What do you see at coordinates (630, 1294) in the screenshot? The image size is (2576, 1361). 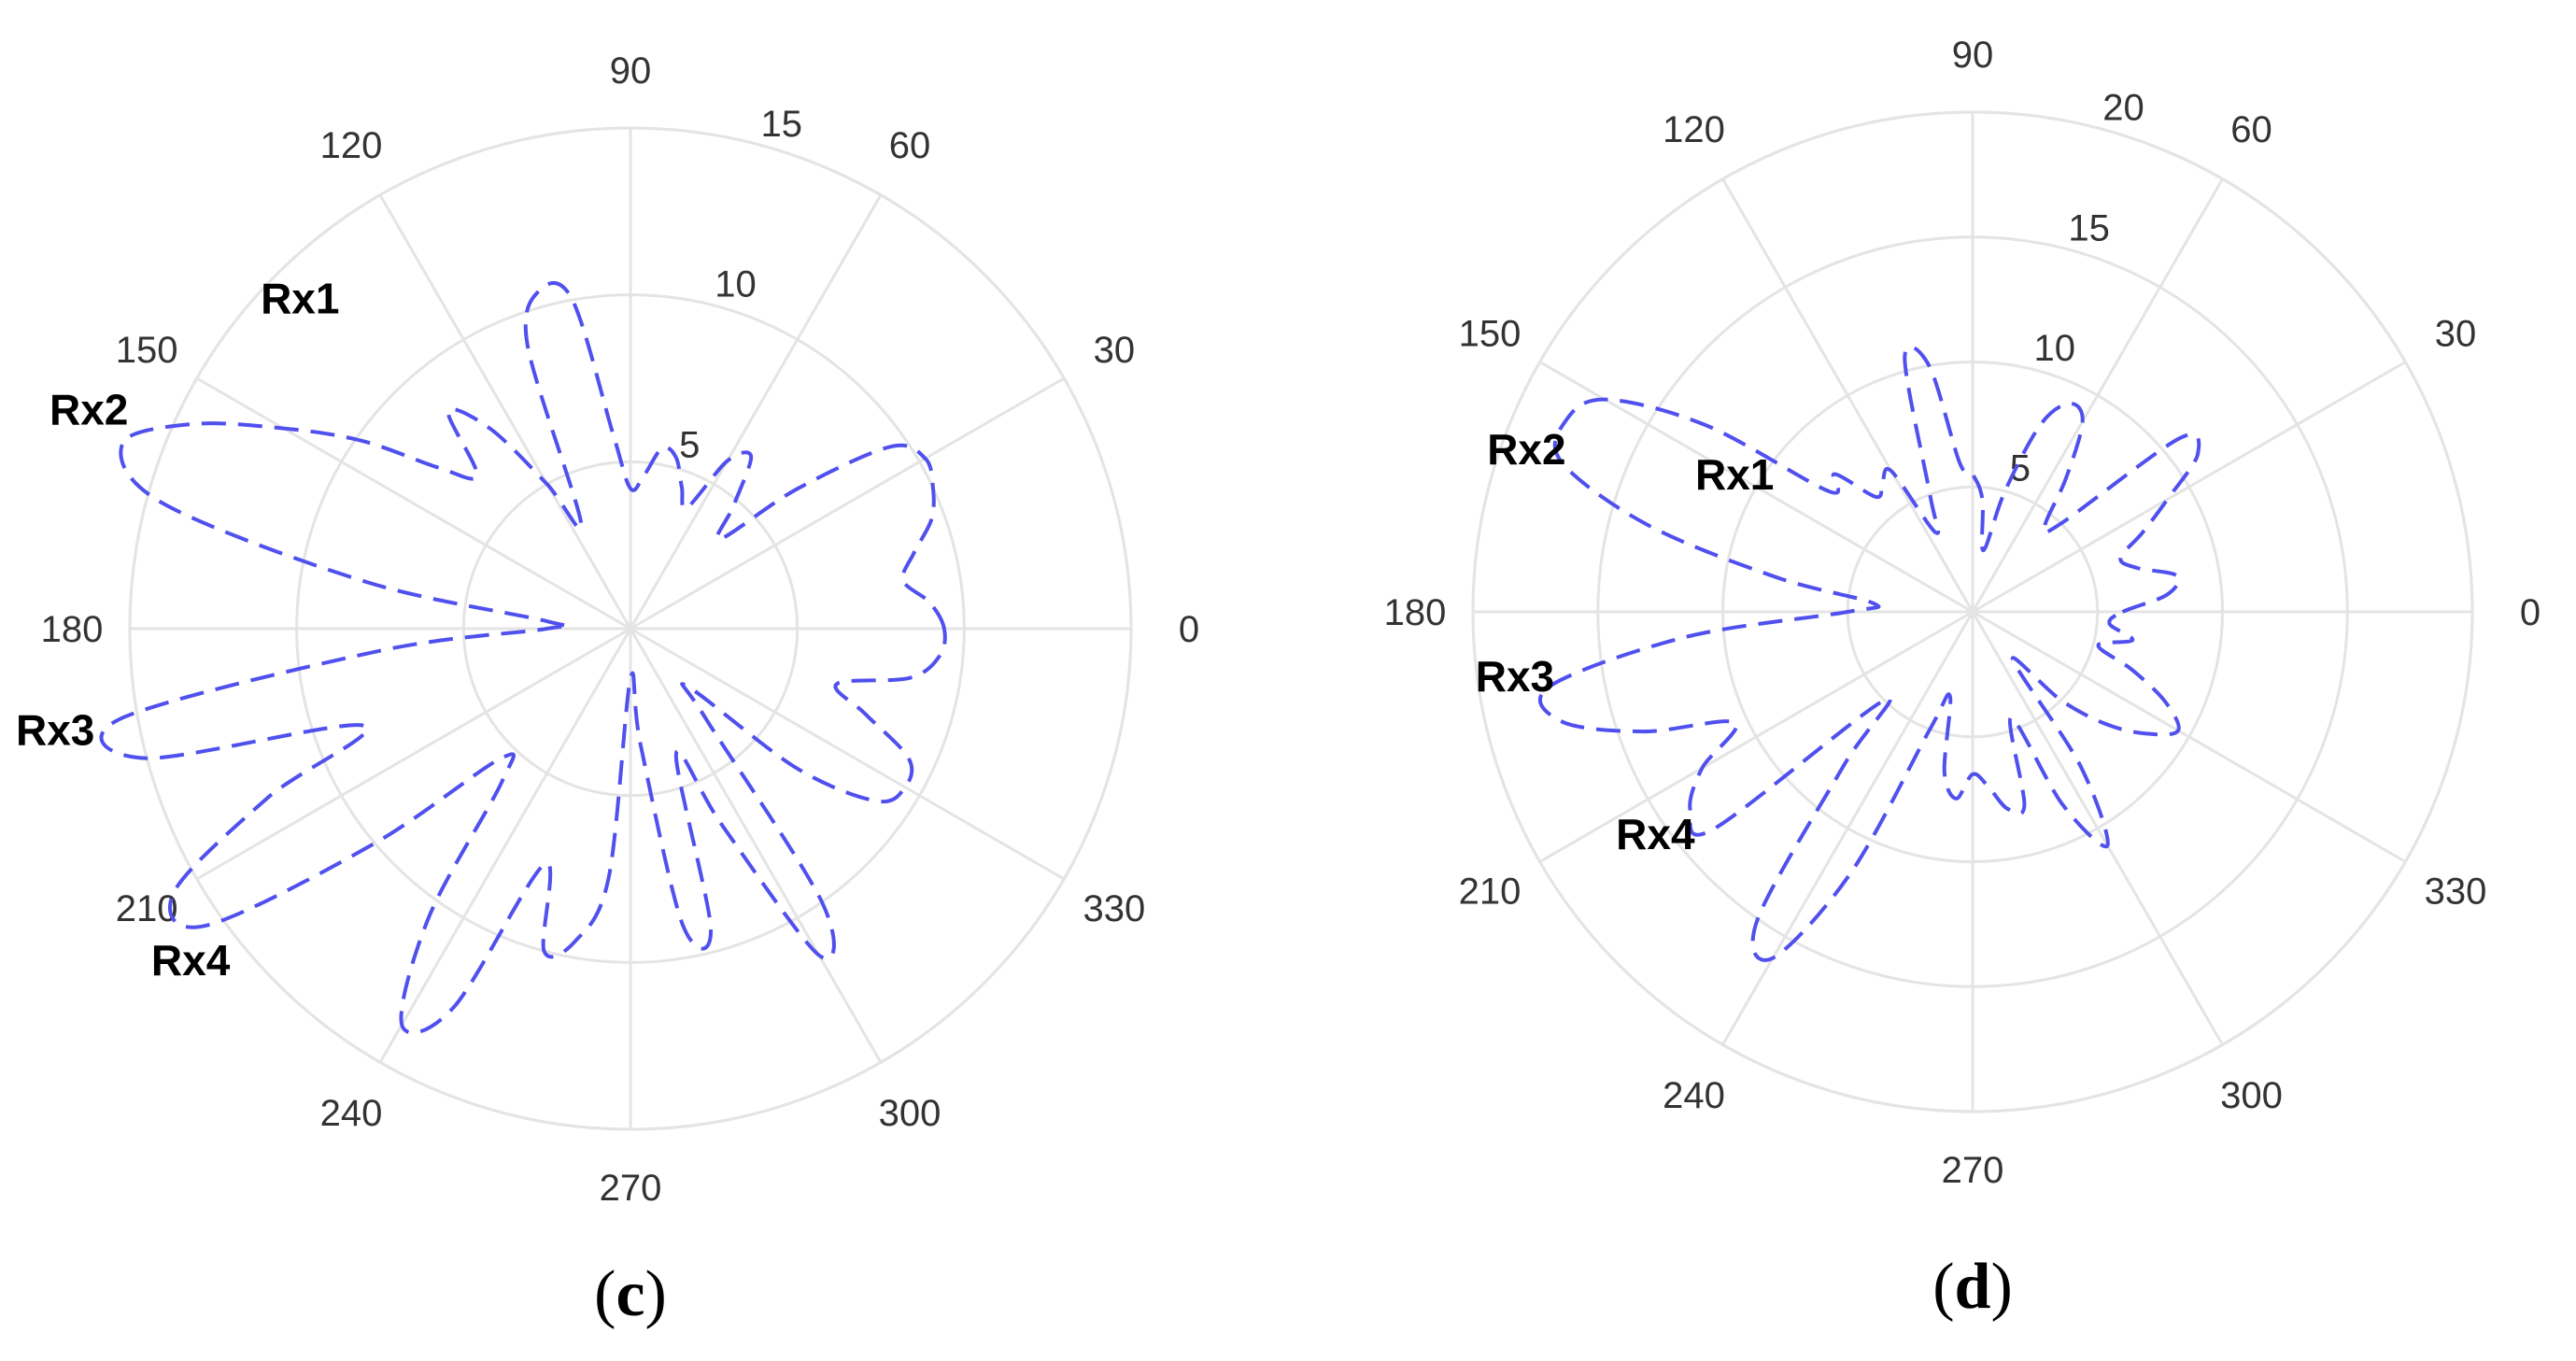 I see `panel-label: (c)` at bounding box center [630, 1294].